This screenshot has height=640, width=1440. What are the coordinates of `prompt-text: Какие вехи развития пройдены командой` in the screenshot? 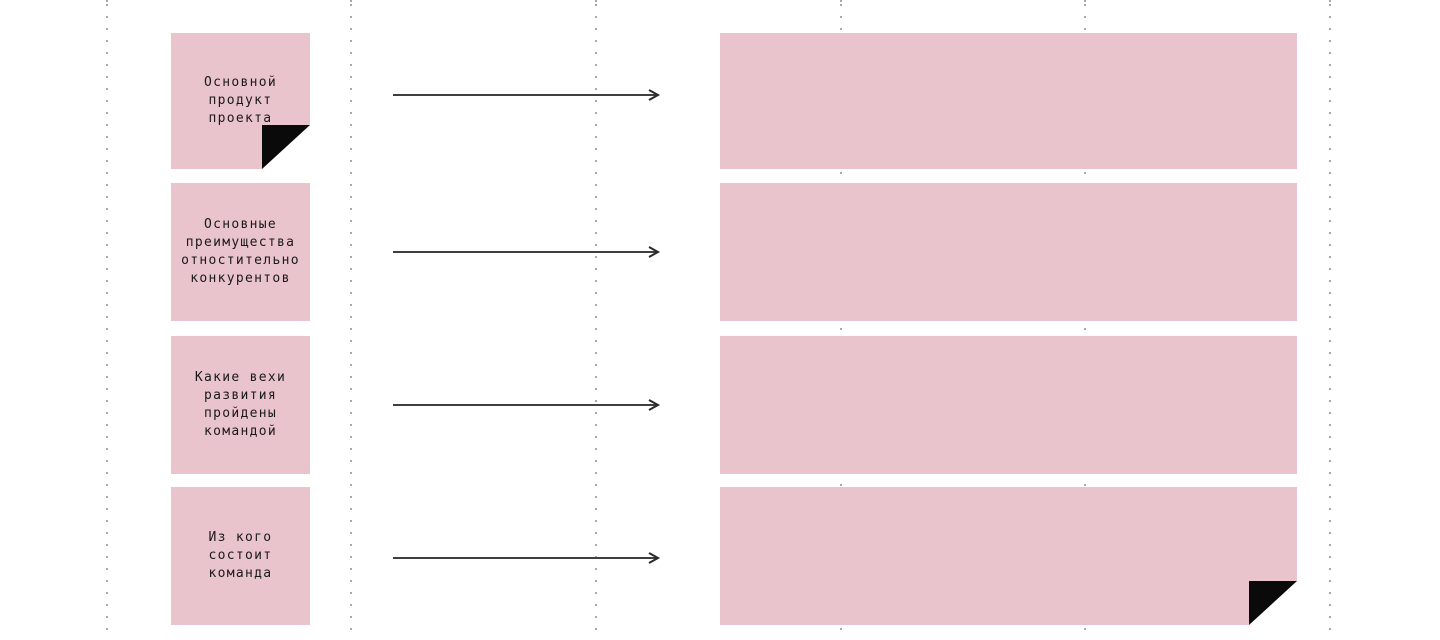 It's located at (240, 404).